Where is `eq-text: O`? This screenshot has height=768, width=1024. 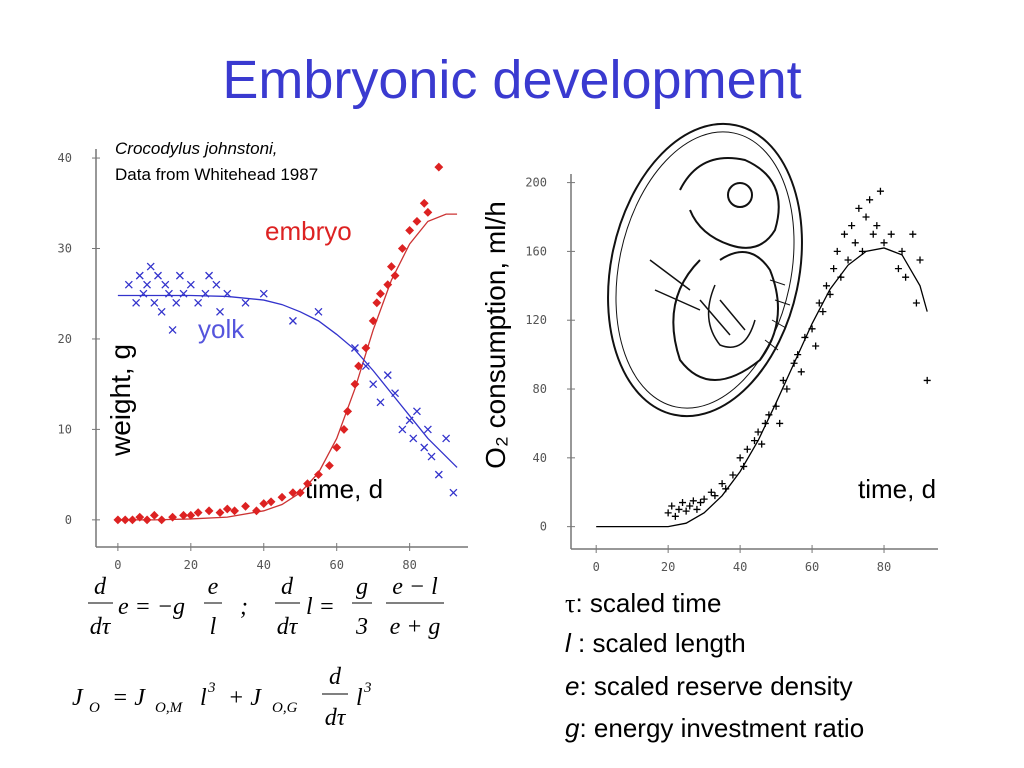
eq-text: O is located at coordinates (94, 708).